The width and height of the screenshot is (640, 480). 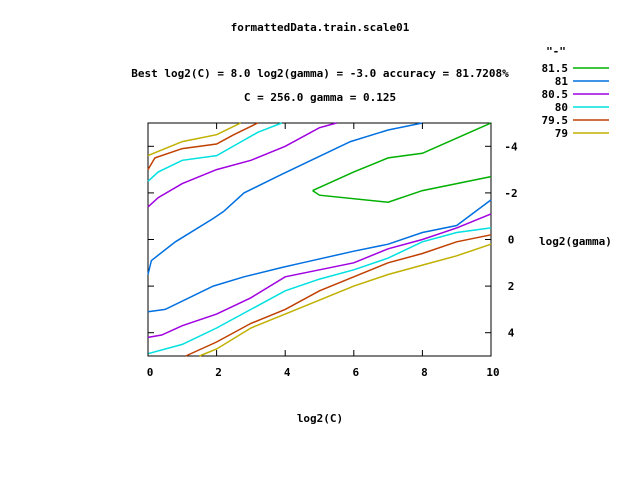 I want to click on contour-line-79-seg2, so click(x=345, y=300).